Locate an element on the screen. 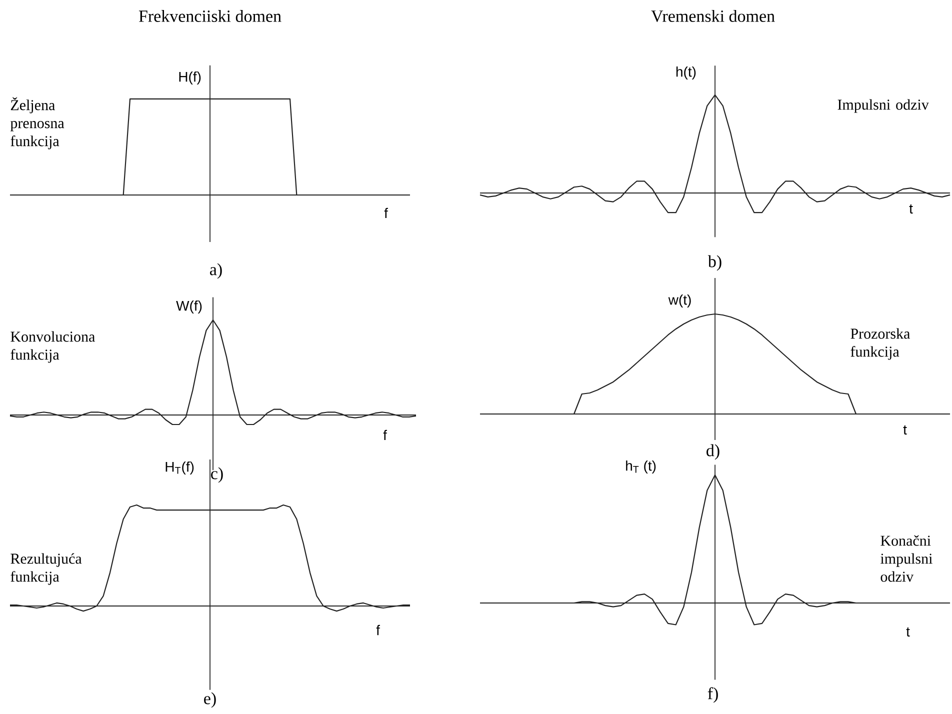 This screenshot has width=952, height=714. y-axis-title: h(t) is located at coordinates (686, 73).